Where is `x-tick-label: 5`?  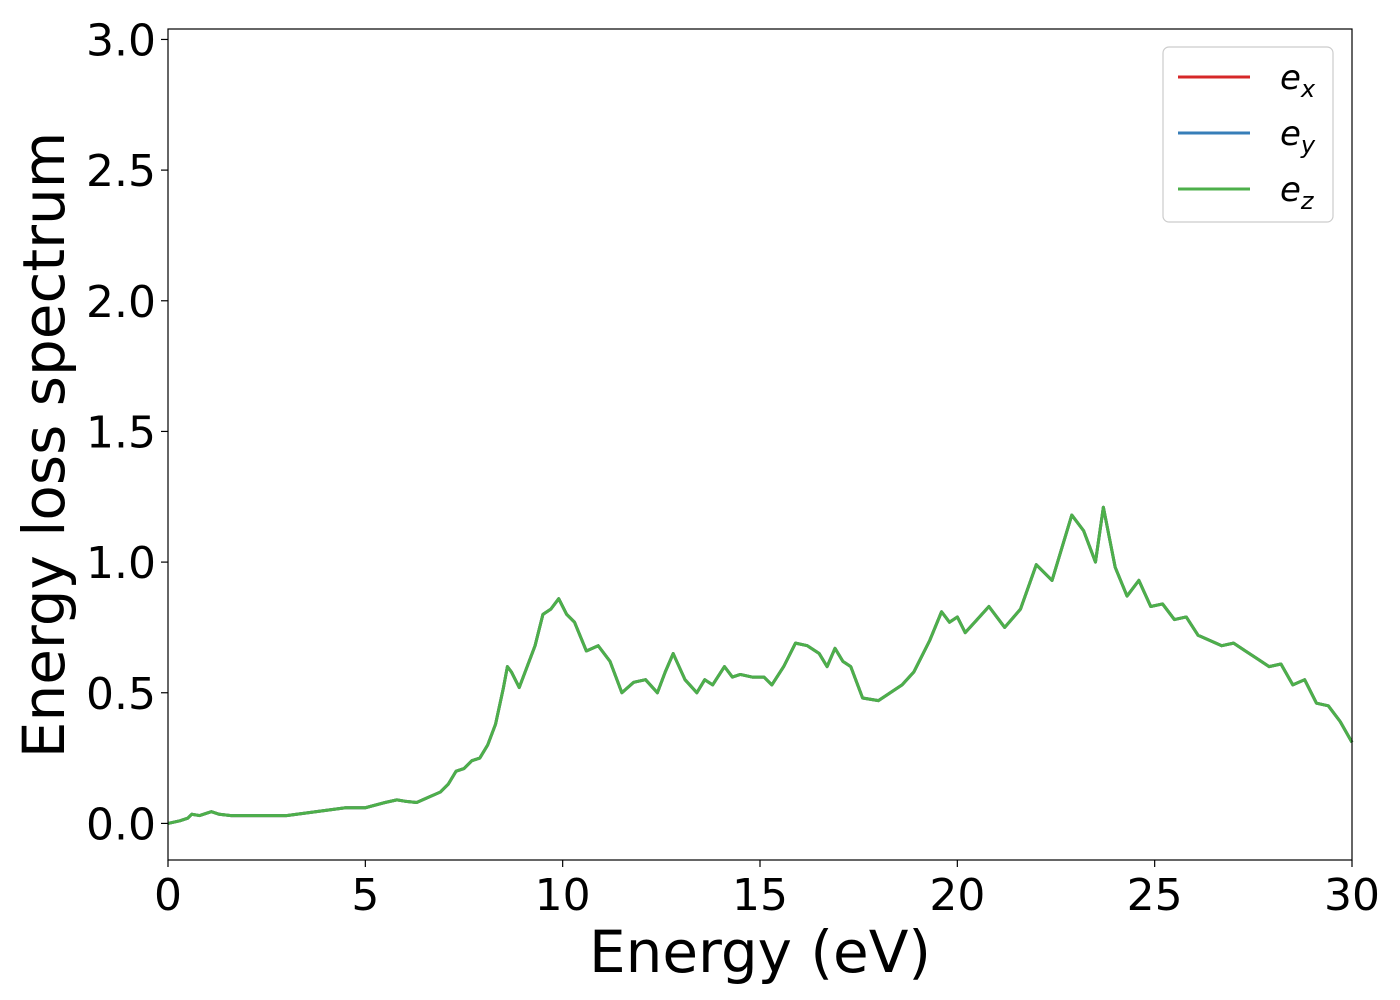 x-tick-label: 5 is located at coordinates (365, 895).